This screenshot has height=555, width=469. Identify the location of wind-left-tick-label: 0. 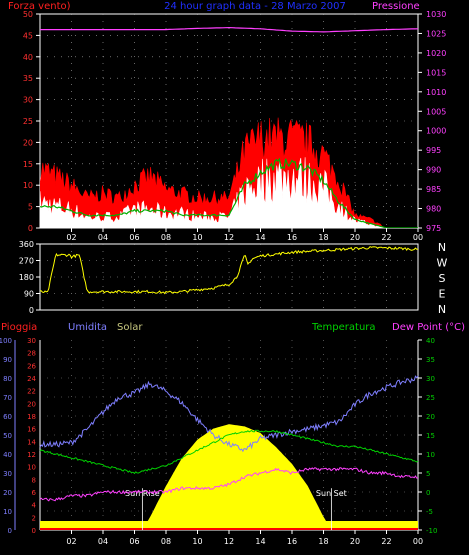
(30, 228).